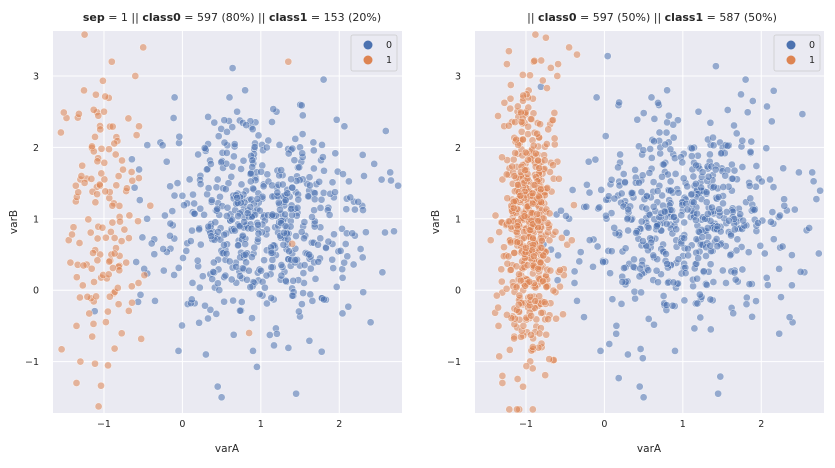  What do you see at coordinates (36, 219) in the screenshot?
I see `y-tick-label: 1` at bounding box center [36, 219].